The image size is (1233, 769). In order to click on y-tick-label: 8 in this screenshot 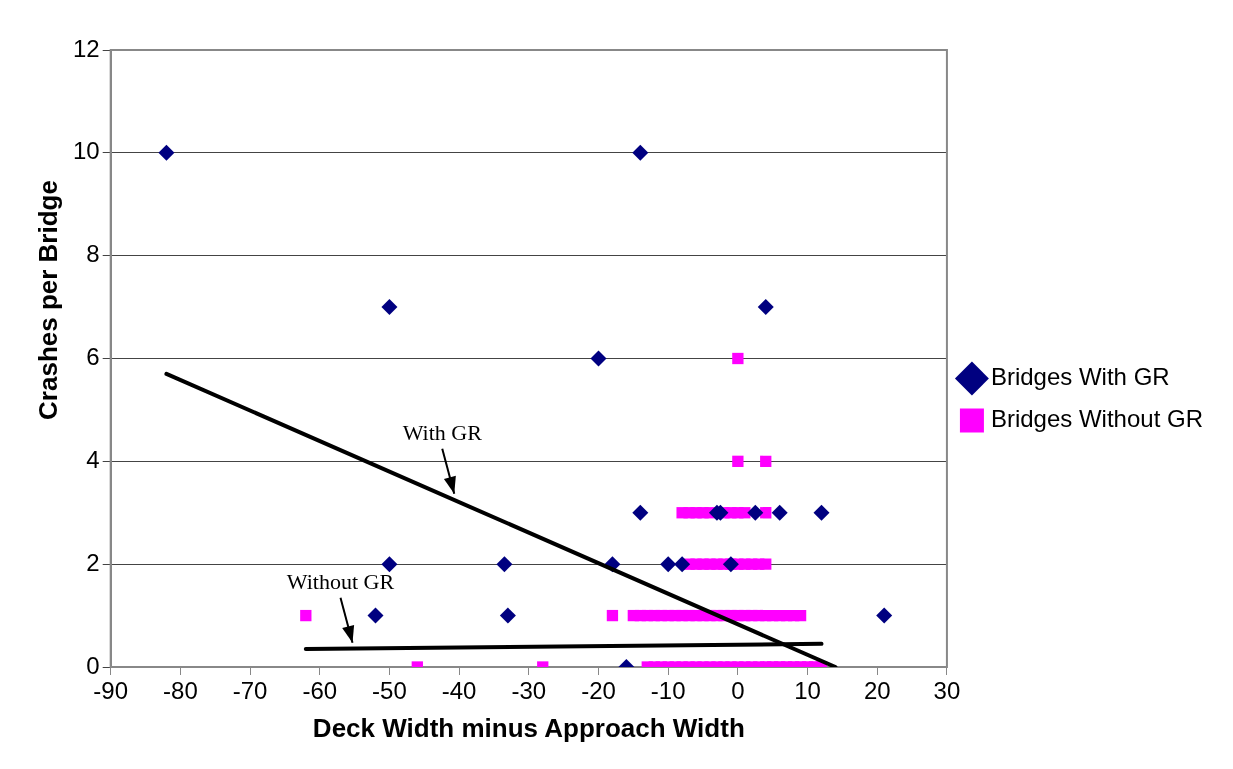, I will do `click(93, 254)`.